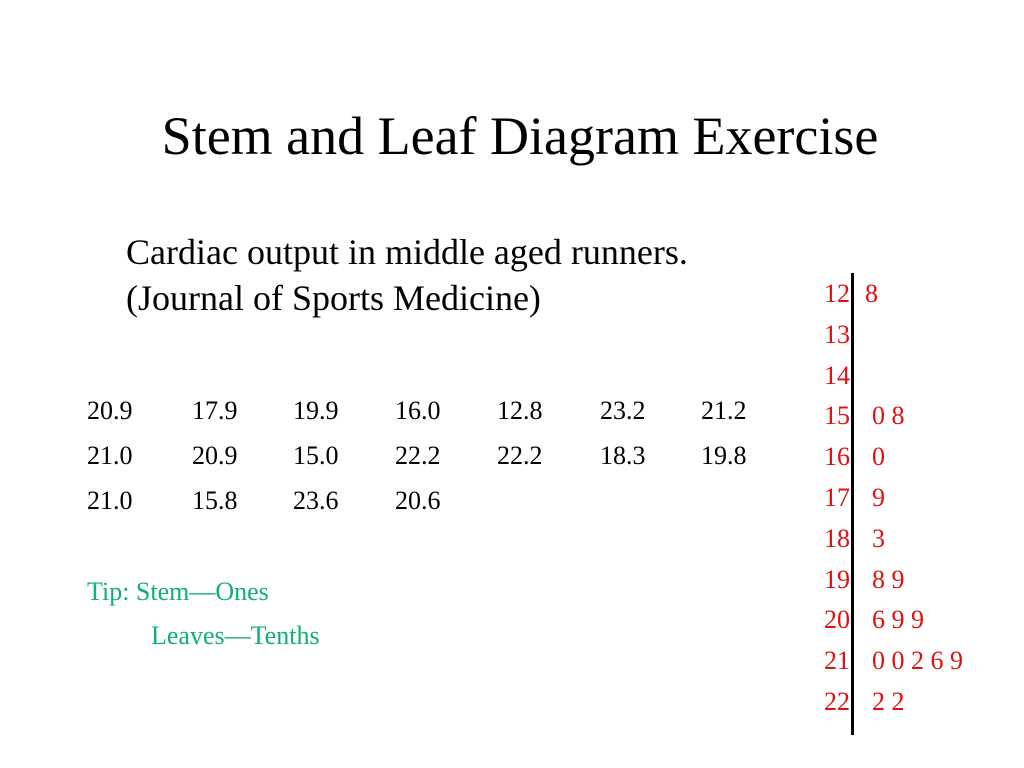 This screenshot has height=768, width=1024. Describe the element at coordinates (623, 410) in the screenshot. I see `data-value: 23.2` at that location.